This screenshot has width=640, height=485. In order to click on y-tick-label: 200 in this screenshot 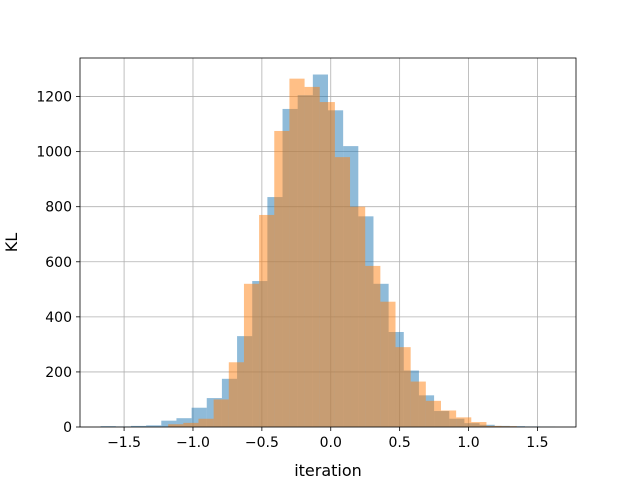, I will do `click(58, 373)`.